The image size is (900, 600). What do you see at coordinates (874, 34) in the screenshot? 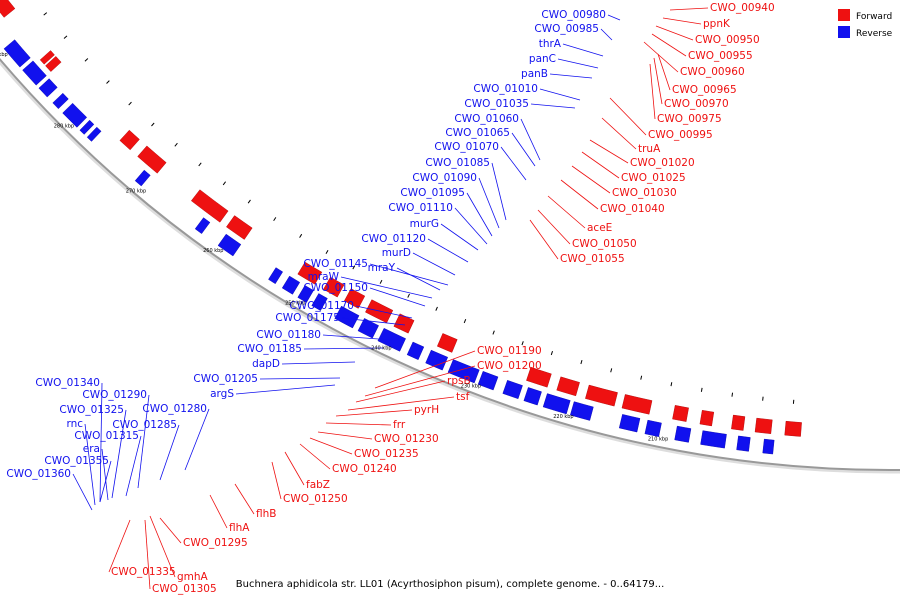
I see `legend-reverse-label: Reverse` at bounding box center [874, 34].